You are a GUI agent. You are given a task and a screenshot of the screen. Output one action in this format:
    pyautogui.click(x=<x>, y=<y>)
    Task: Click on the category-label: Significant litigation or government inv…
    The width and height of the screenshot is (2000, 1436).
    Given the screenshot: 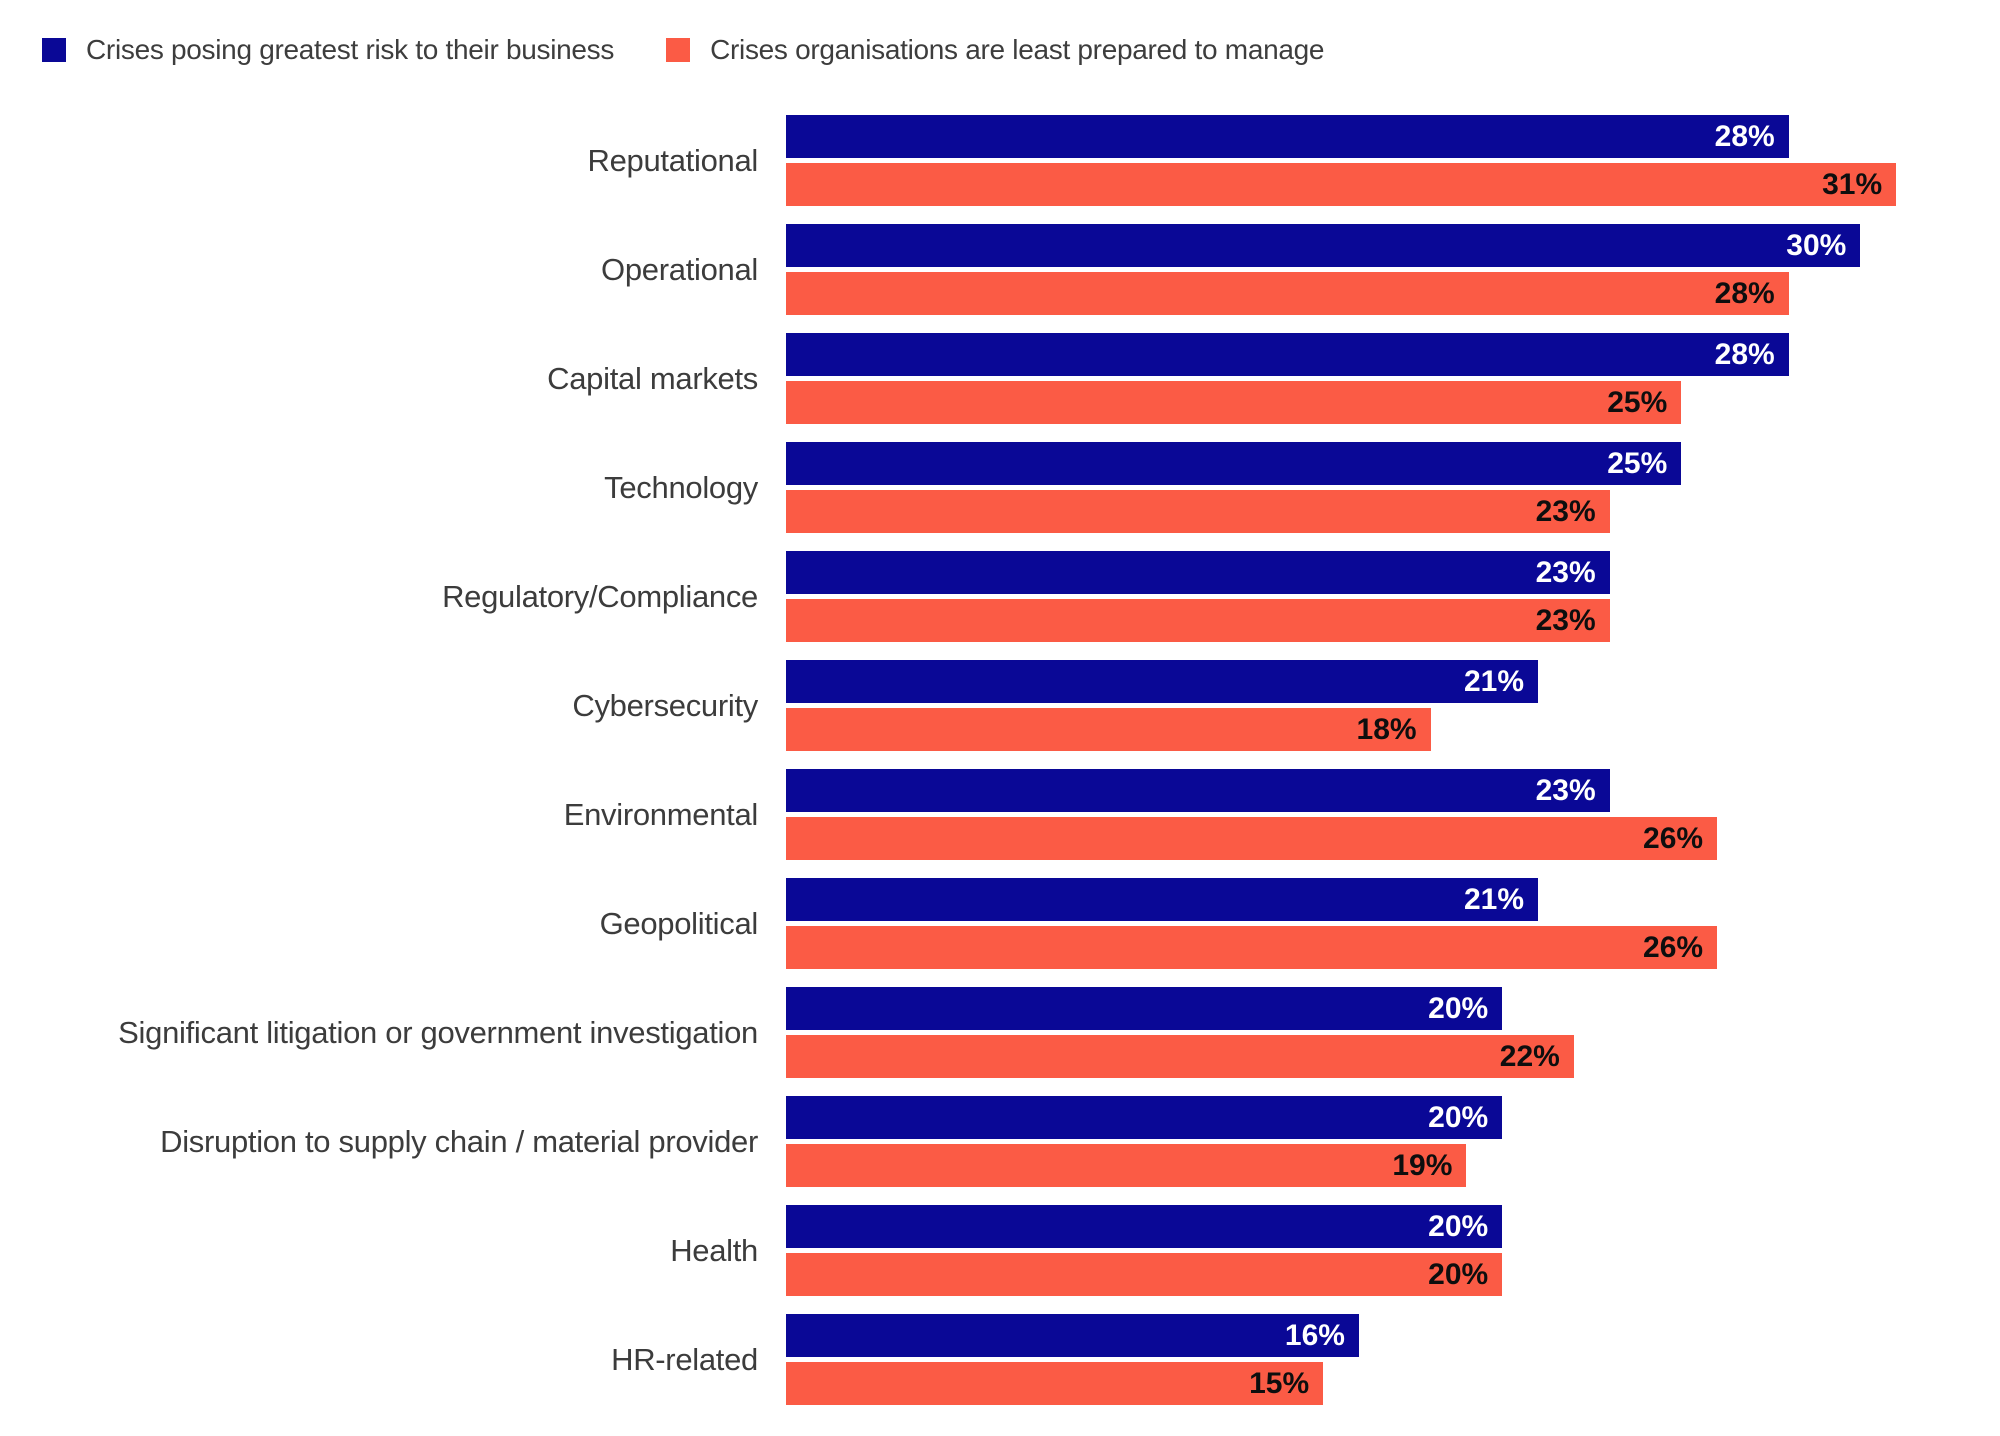 What is the action you would take?
    pyautogui.click(x=438, y=1032)
    